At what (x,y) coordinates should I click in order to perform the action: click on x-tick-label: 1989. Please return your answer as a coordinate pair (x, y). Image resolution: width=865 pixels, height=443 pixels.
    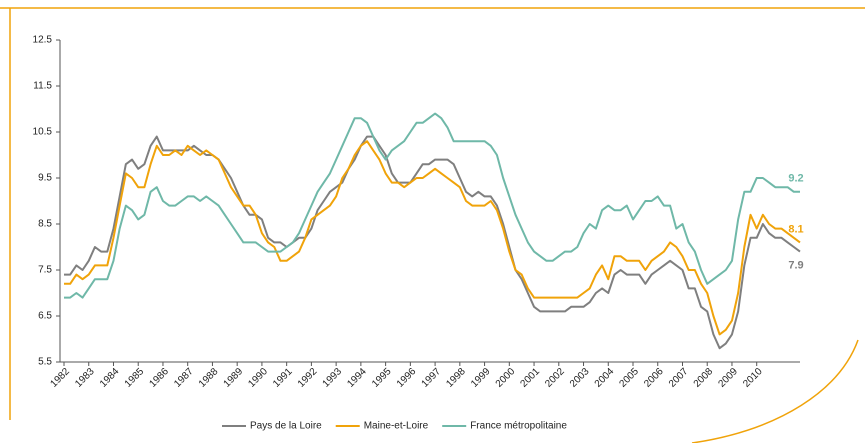
    Looking at the image, I should click on (234, 378).